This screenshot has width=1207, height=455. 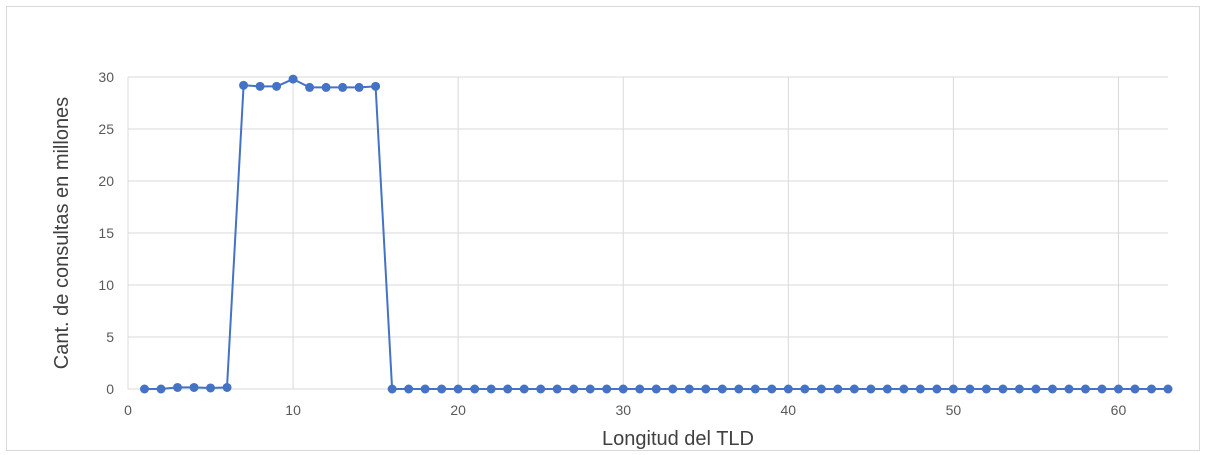 What do you see at coordinates (678, 439) in the screenshot?
I see `x-axis-title: Longitud del TLD` at bounding box center [678, 439].